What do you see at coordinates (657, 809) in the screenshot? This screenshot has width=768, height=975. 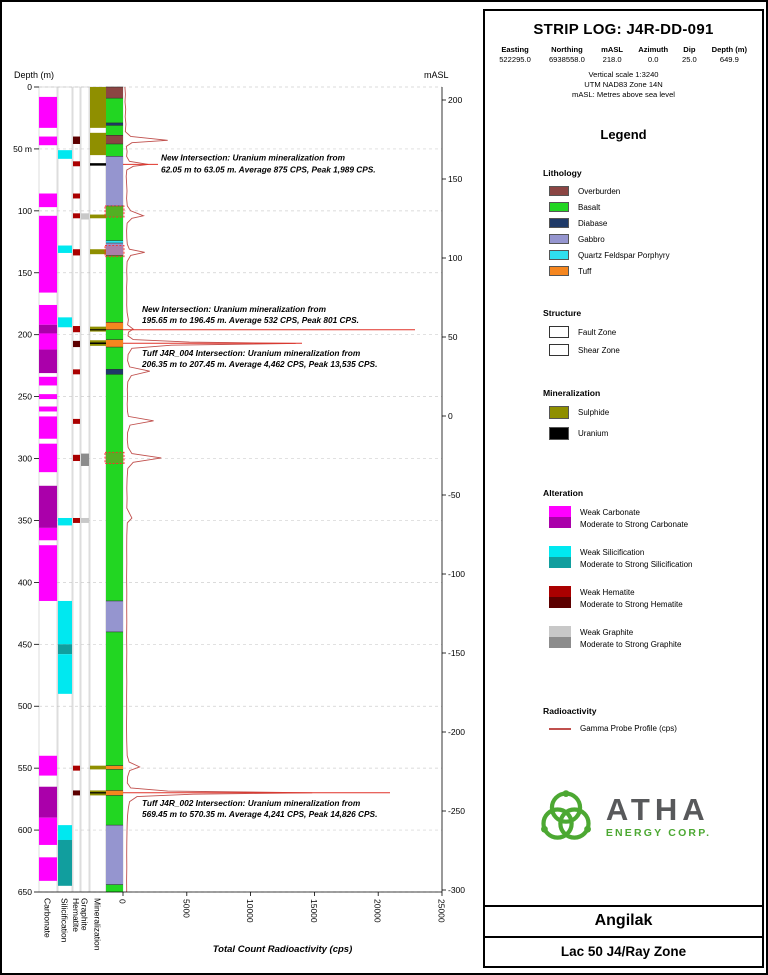 I see `logo-wordmark: ATHA` at bounding box center [657, 809].